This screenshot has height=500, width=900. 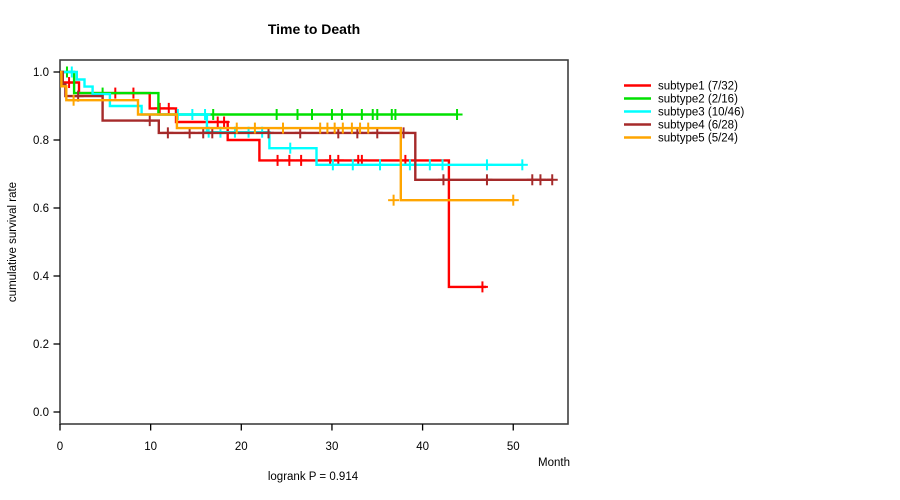 I want to click on legend-label-subtype1: subtype1 (7/32), so click(x=698, y=87).